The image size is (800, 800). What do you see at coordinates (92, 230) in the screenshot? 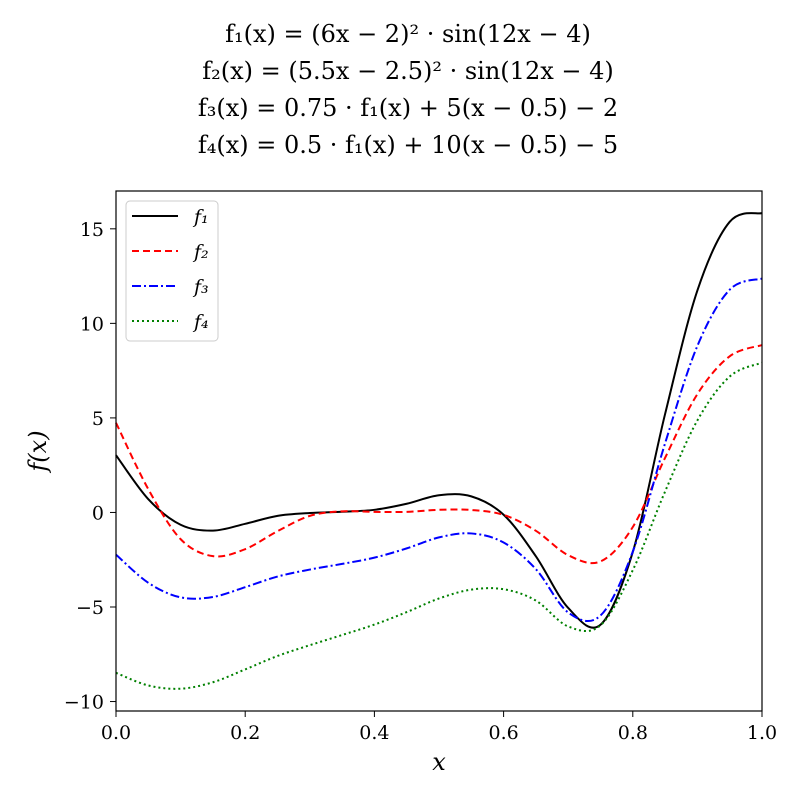
I see `y-tick-label: 15` at bounding box center [92, 230].